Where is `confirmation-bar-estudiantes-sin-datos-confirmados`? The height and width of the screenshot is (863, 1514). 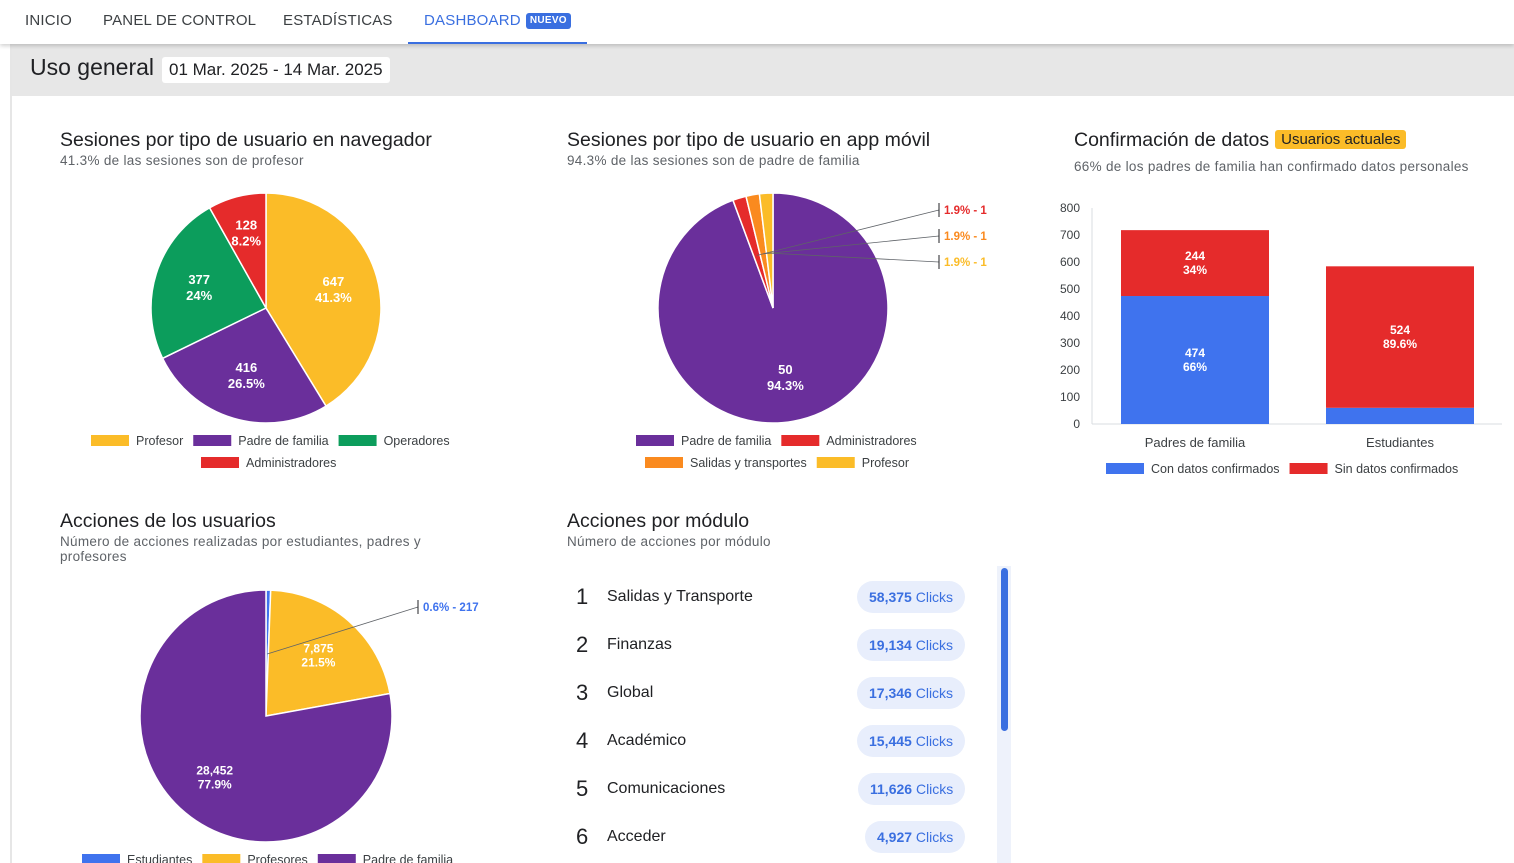 confirmation-bar-estudiantes-sin-datos-confirmados is located at coordinates (1400, 337).